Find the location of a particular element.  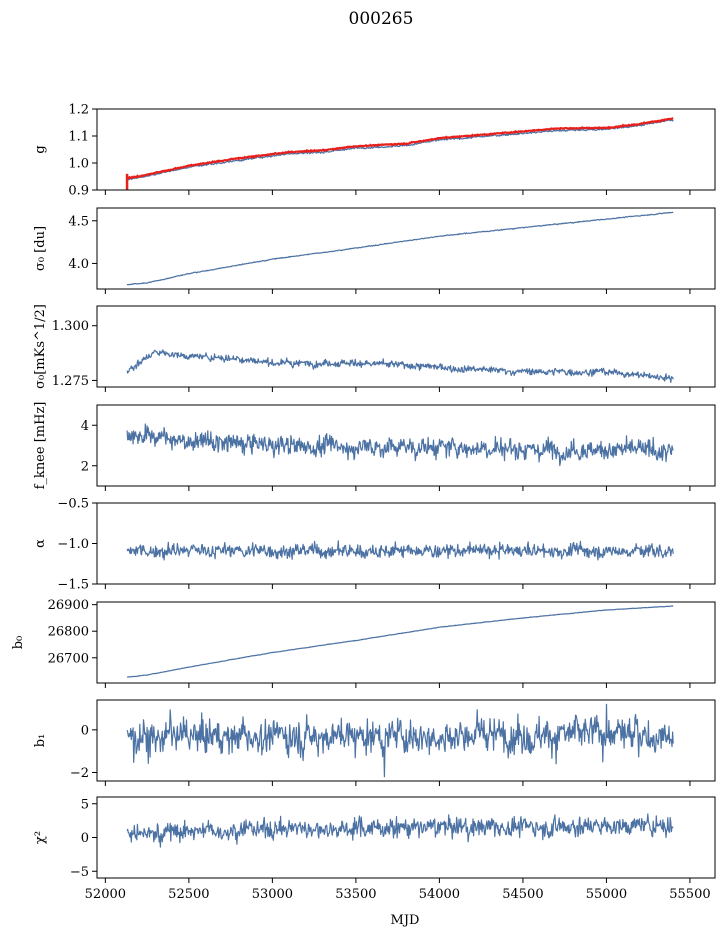

y-tick-label: 1.1 is located at coordinates (78, 137).